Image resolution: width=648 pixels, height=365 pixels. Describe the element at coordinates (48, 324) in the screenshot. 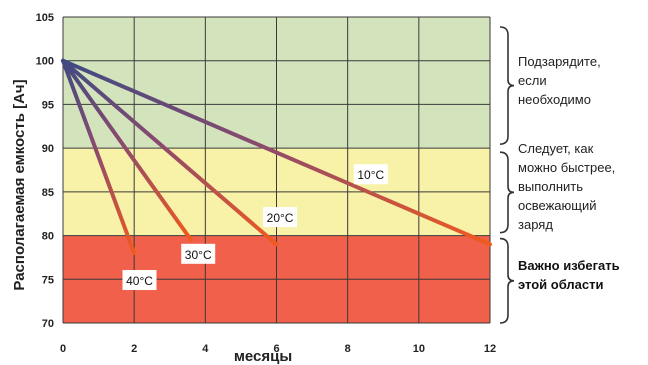

I see `y-tick-label: 70` at that location.